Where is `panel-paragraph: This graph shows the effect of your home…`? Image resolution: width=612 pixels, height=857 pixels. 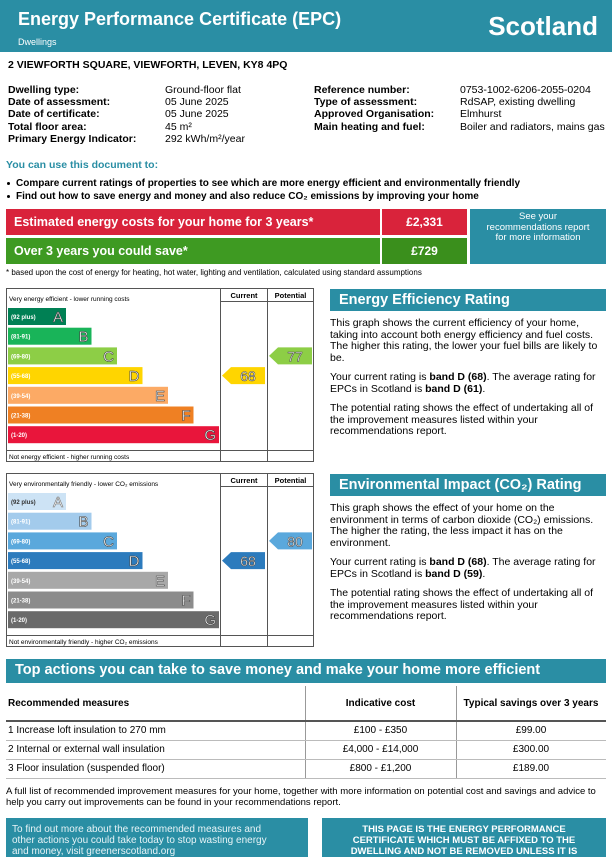
panel-paragraph: This graph shows the effect of your home… is located at coordinates (468, 525).